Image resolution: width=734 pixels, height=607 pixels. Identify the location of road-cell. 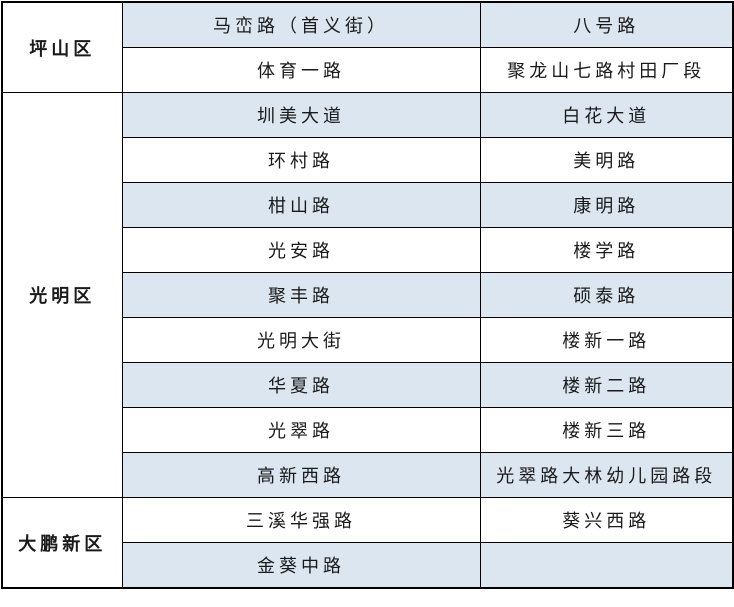
(606, 565).